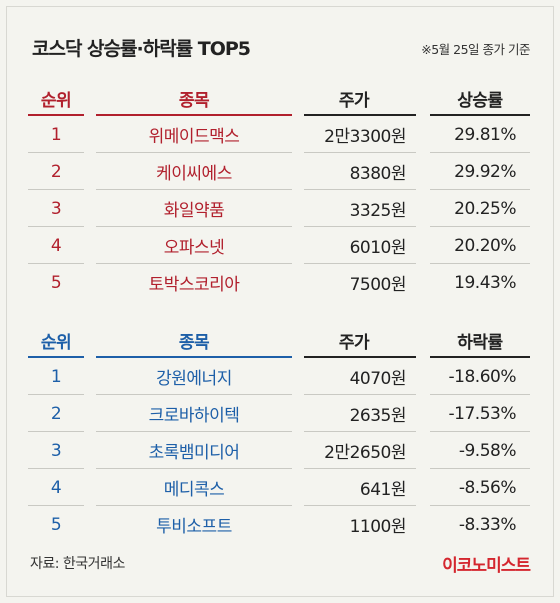 Image resolution: width=560 pixels, height=603 pixels. What do you see at coordinates (378, 174) in the screenshot?
I see `price-cell: 8380원` at bounding box center [378, 174].